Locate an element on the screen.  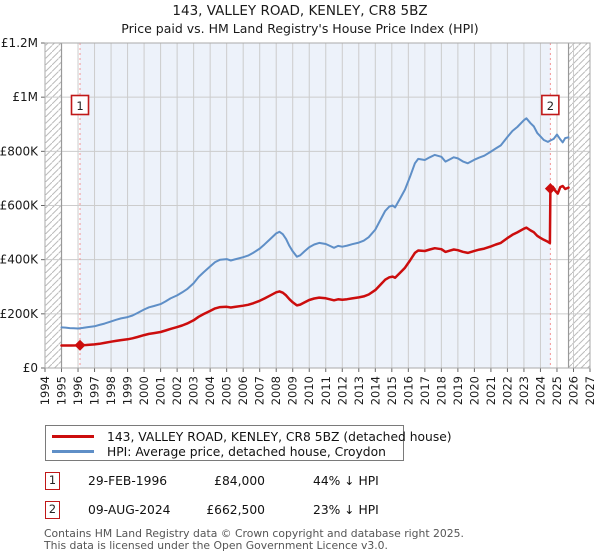
y-tick-label: £600K is located at coordinates (19, 206).